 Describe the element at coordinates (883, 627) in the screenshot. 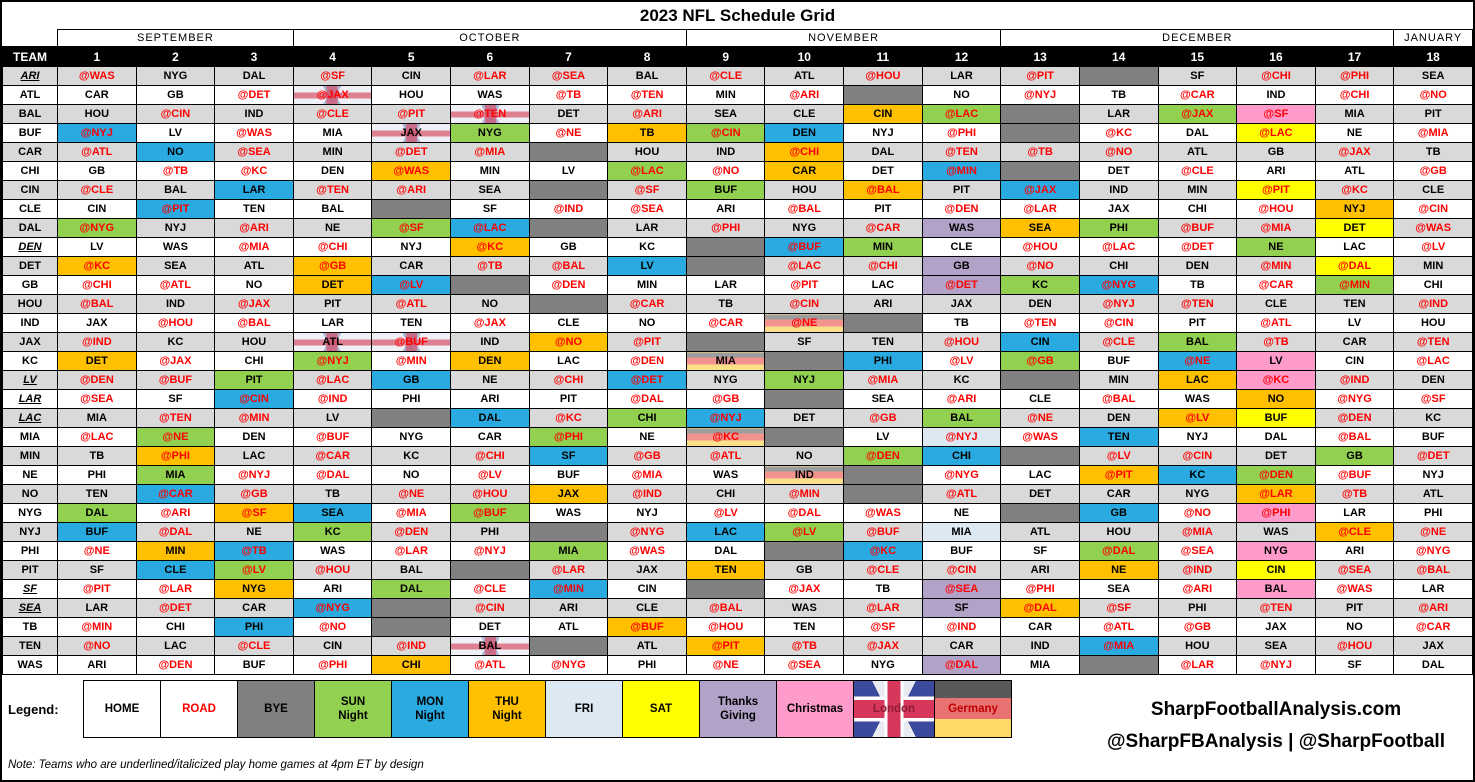

I see `schedule-cell-TB-wk11: @SF` at that location.